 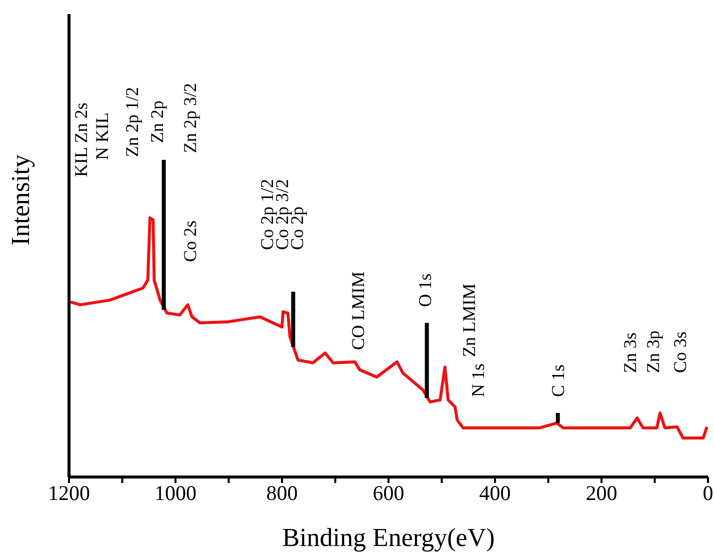 I want to click on annotation: C 1s, so click(x=558, y=380).